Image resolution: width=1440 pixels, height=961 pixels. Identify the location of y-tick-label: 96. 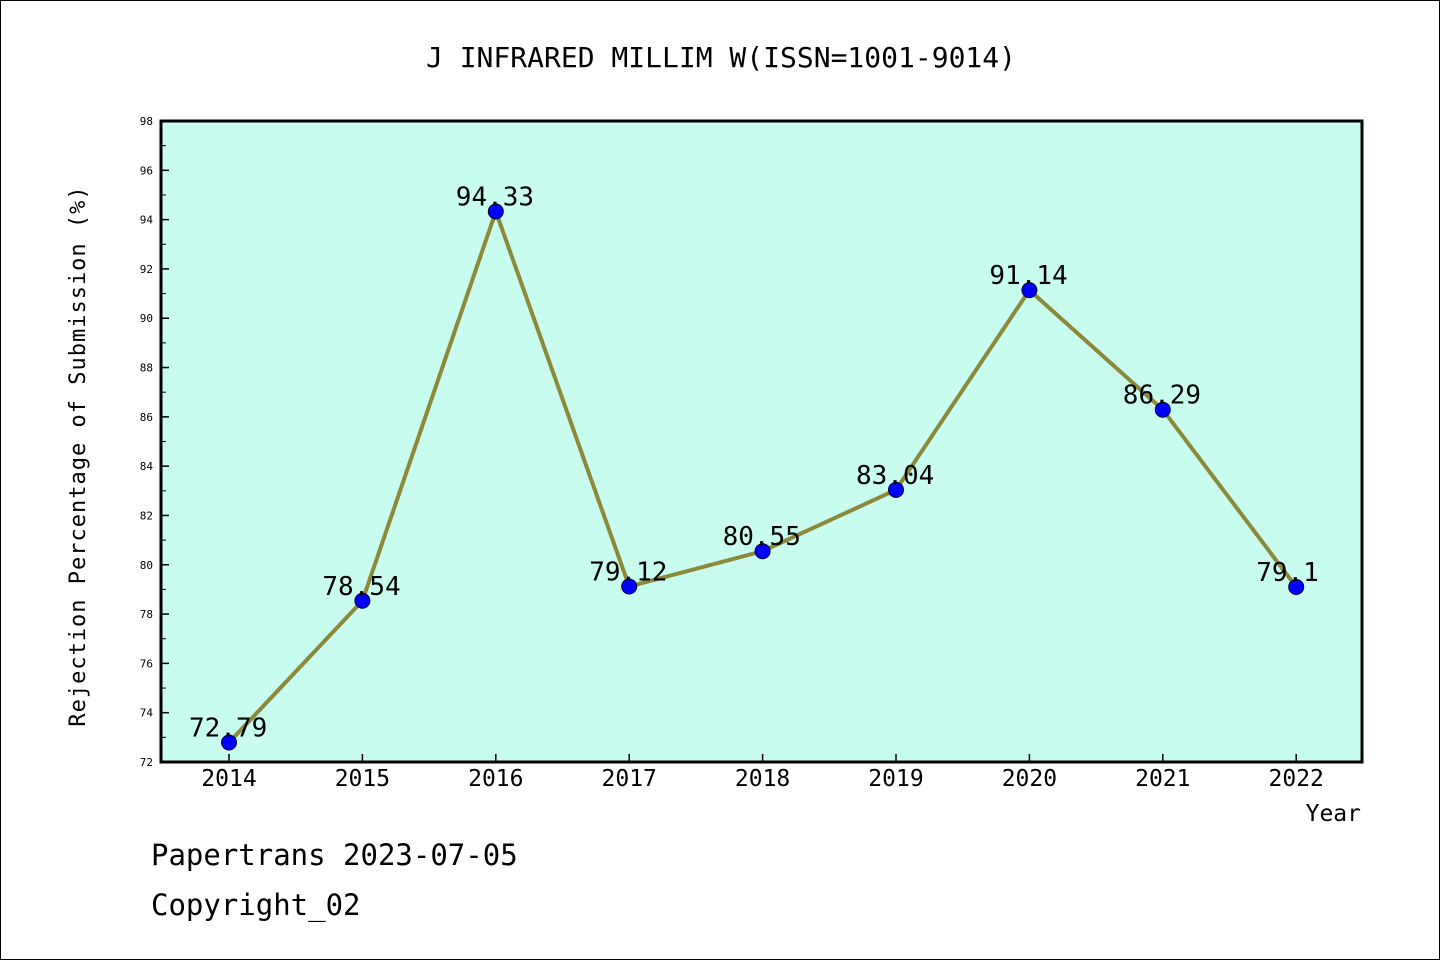
(146, 170).